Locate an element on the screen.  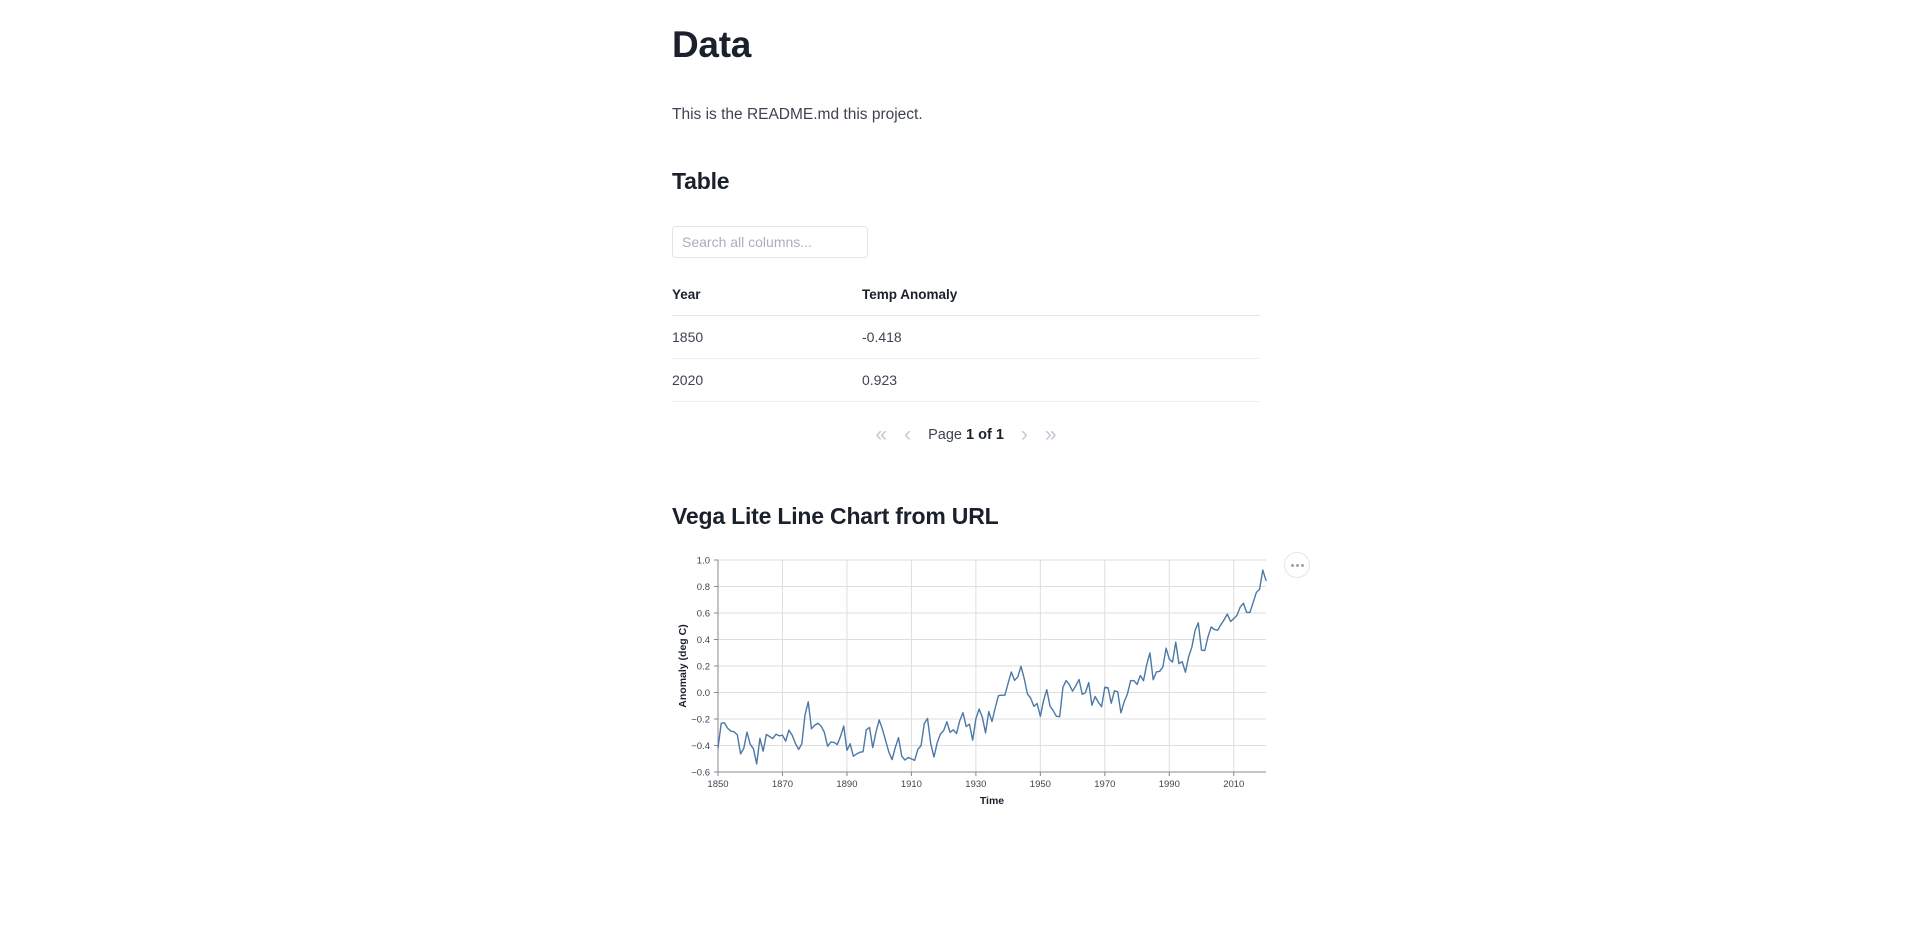
svg-text: −0.6 is located at coordinates (700, 772).